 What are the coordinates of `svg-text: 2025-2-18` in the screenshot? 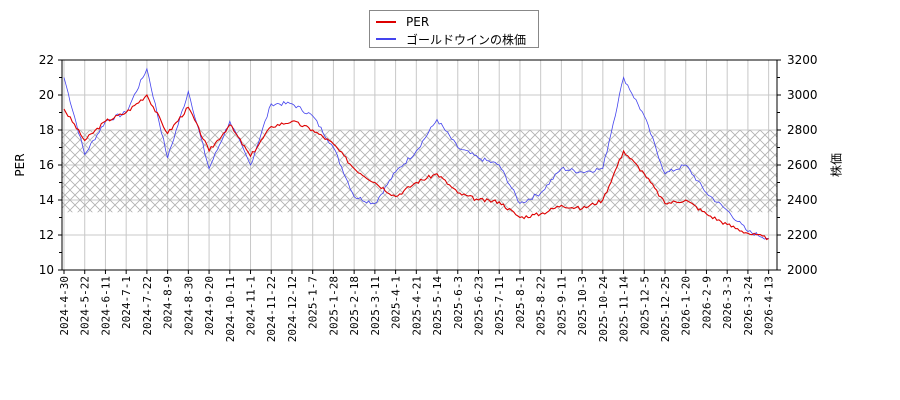 It's located at (354, 306).